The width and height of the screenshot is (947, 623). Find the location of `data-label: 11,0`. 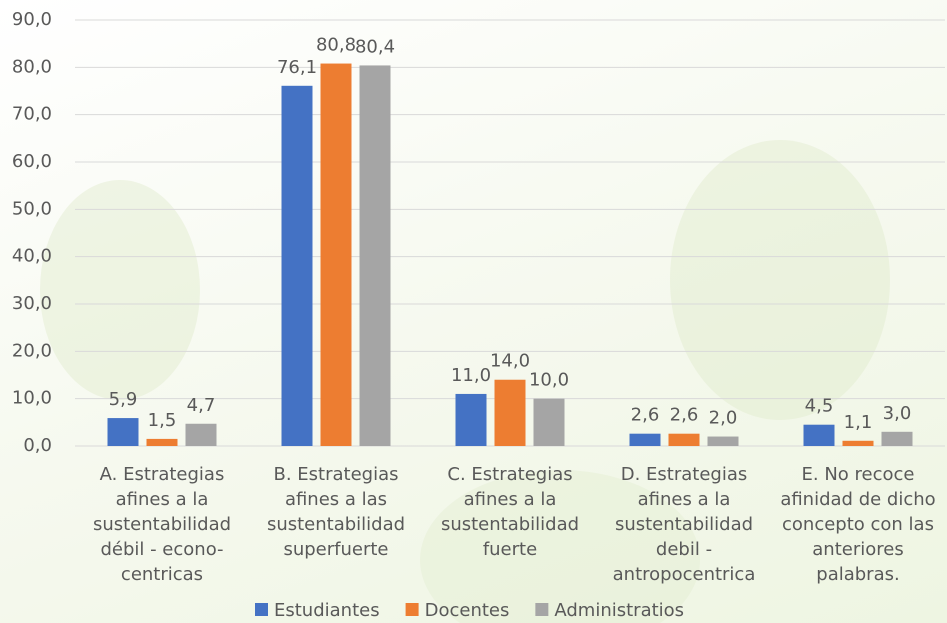

data-label: 11,0 is located at coordinates (471, 375).